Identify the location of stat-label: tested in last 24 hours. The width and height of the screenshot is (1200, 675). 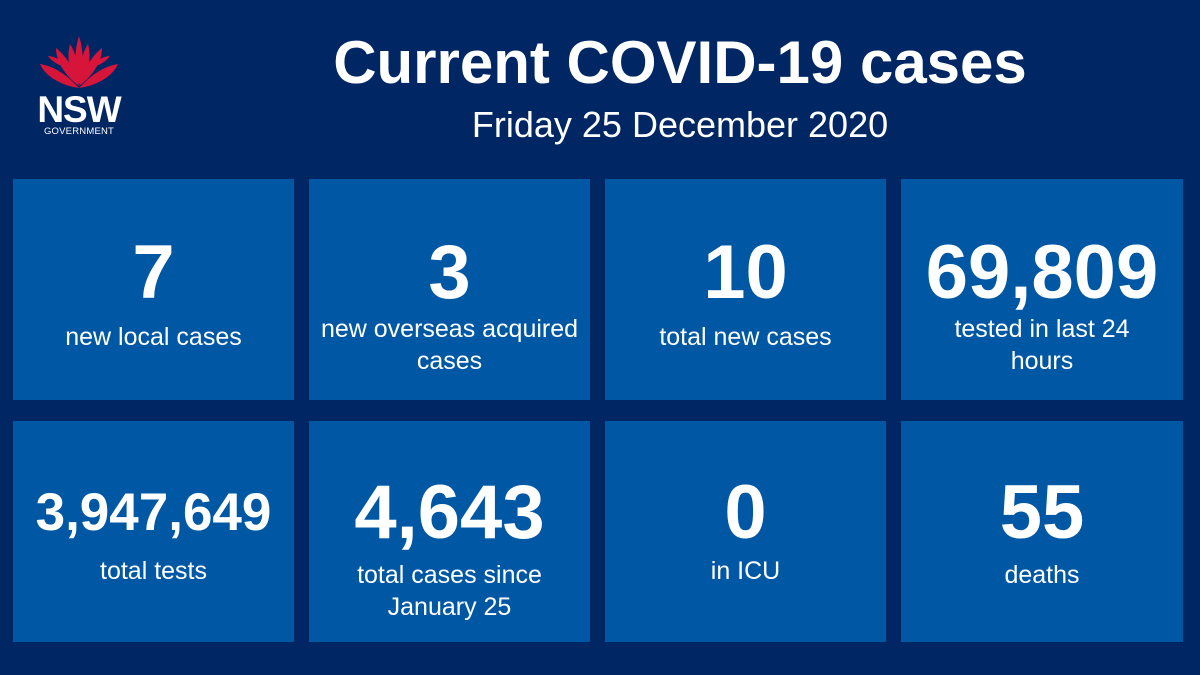
(1042, 345).